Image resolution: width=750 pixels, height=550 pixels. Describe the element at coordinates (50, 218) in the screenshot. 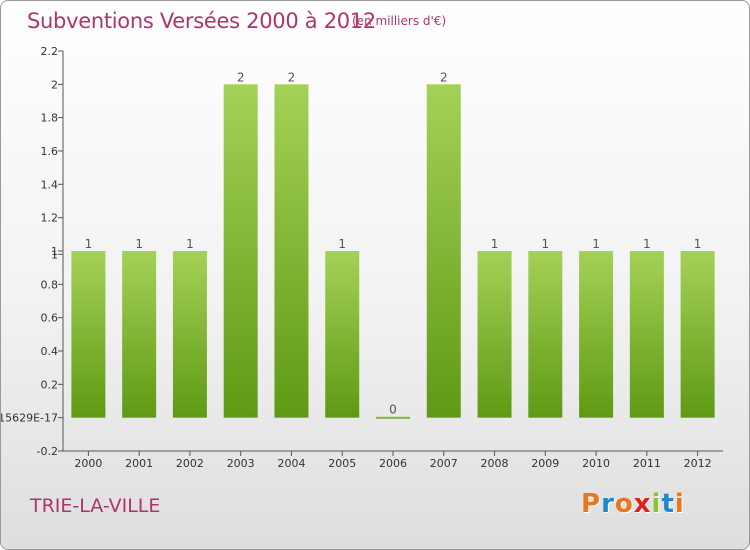

I see `y-tick-label: 1.2` at that location.